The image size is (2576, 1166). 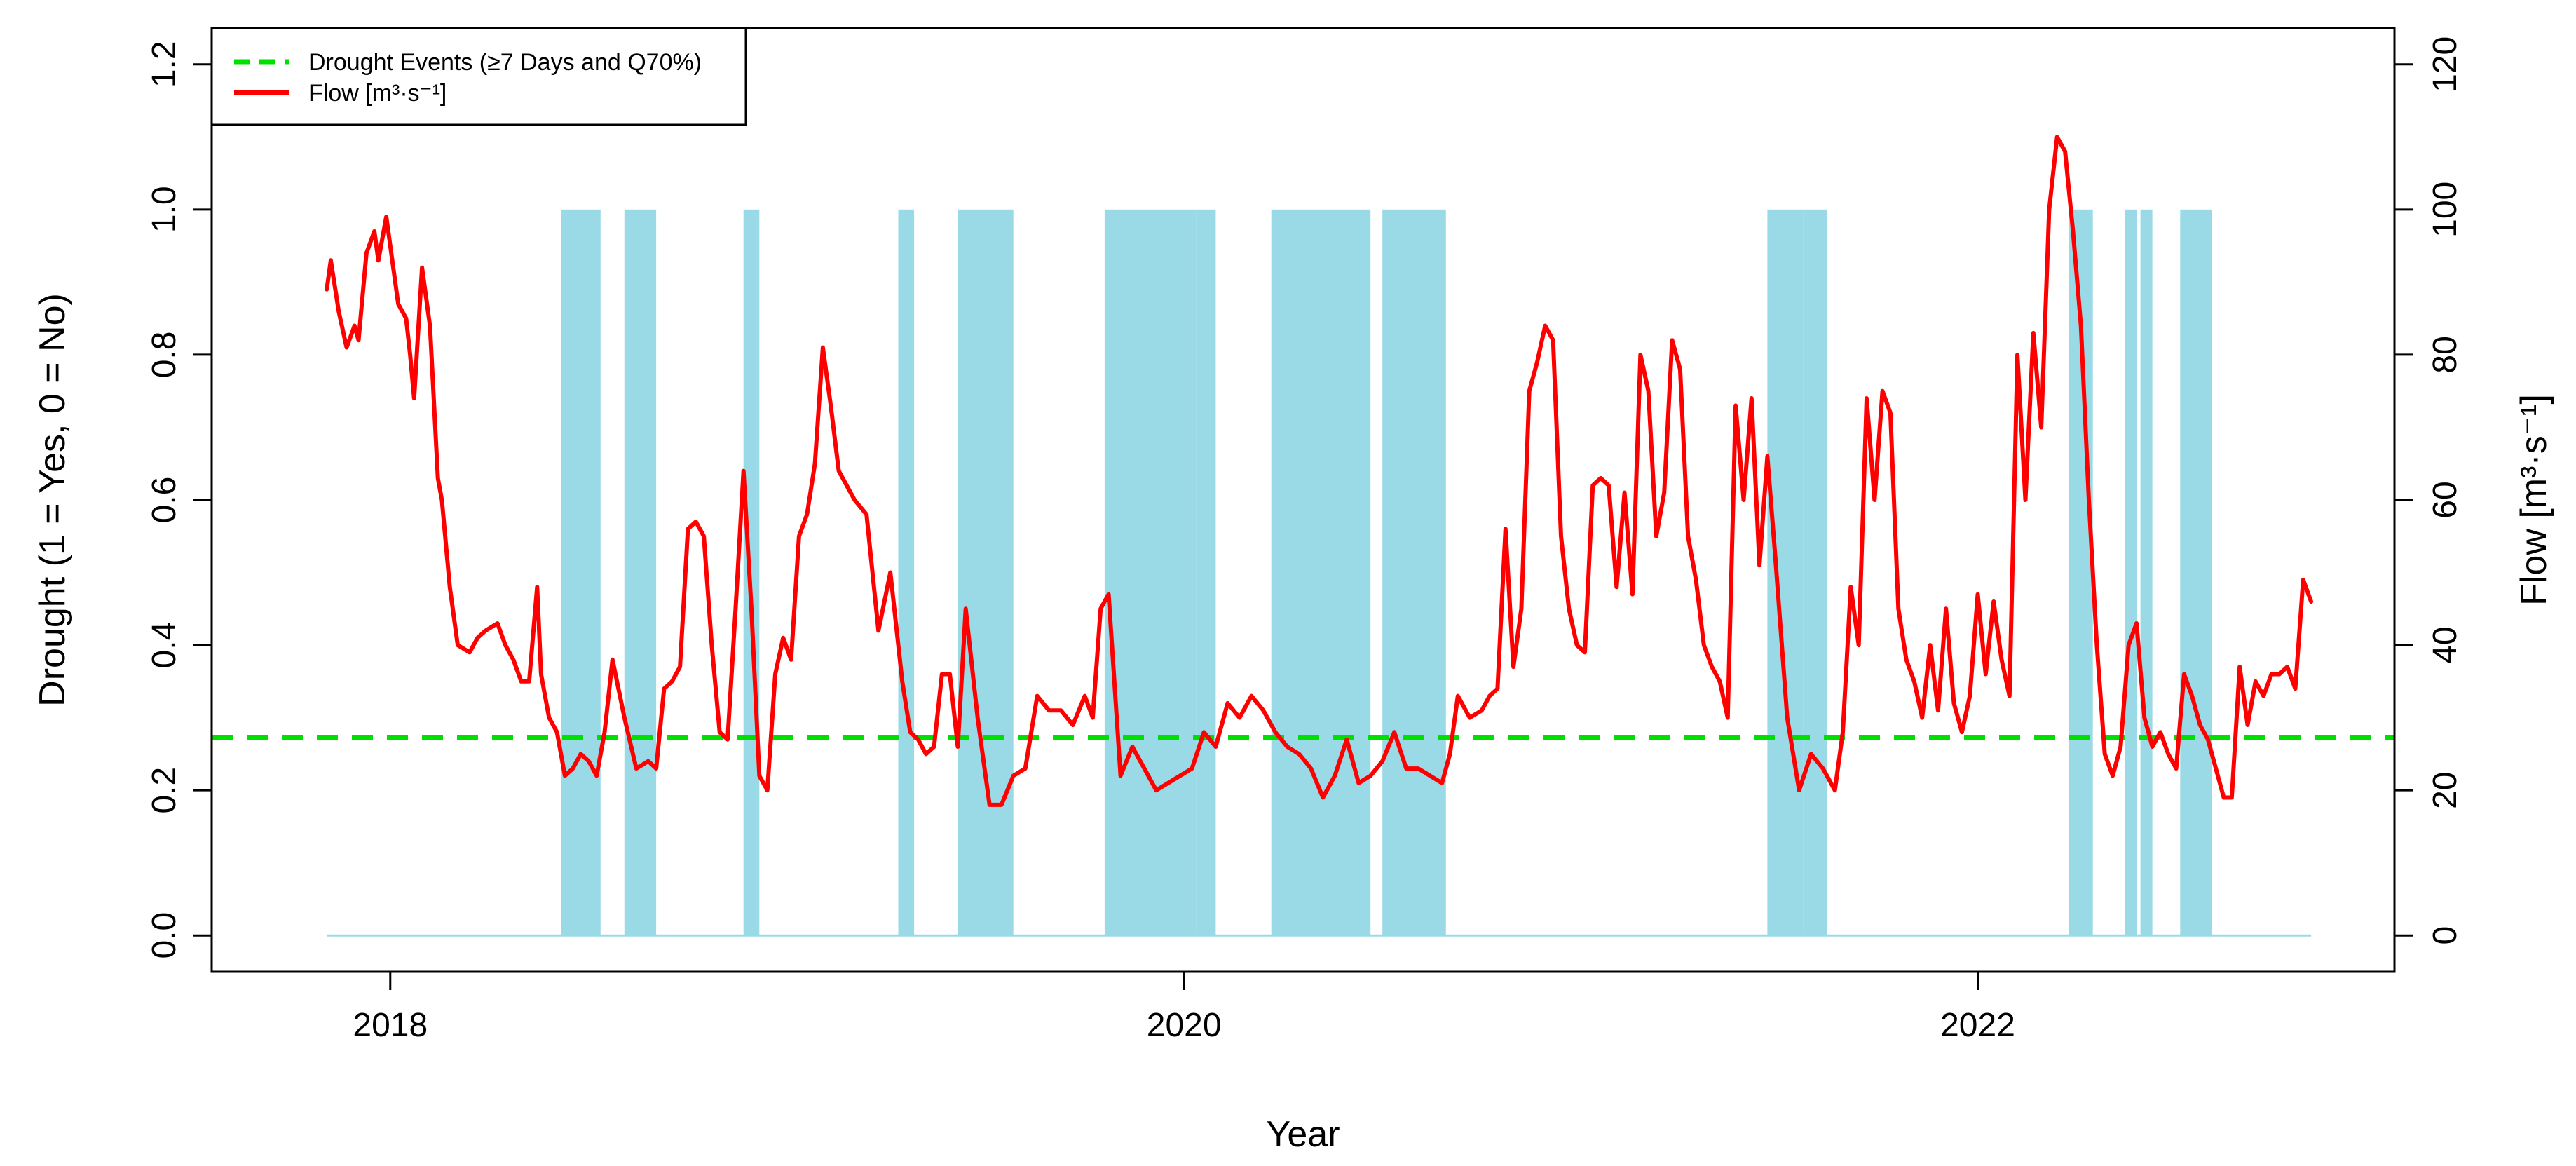 What do you see at coordinates (2534, 500) in the screenshot?
I see `y-right-axis-title: Flow [m³·s⁻¹]` at bounding box center [2534, 500].